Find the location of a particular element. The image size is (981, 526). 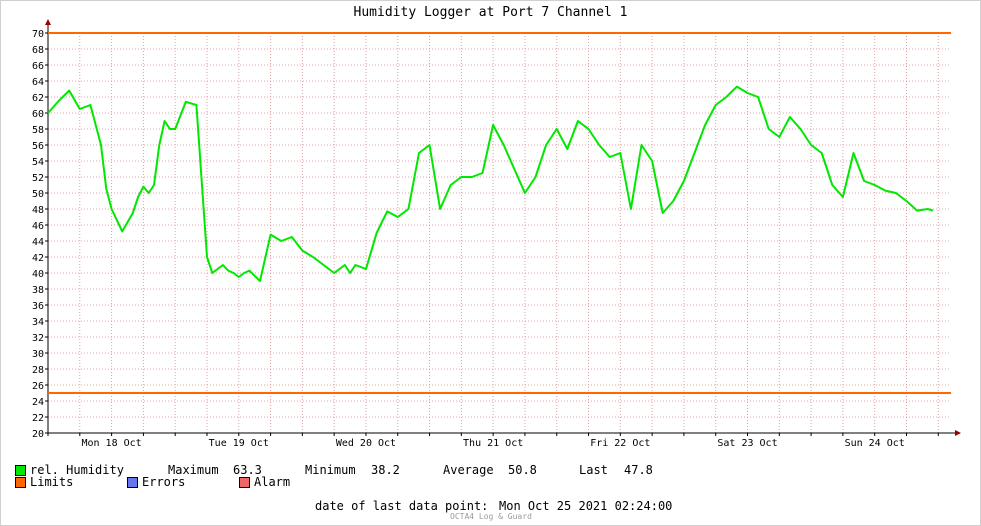

legend-humidity-swatch is located at coordinates (20, 470).